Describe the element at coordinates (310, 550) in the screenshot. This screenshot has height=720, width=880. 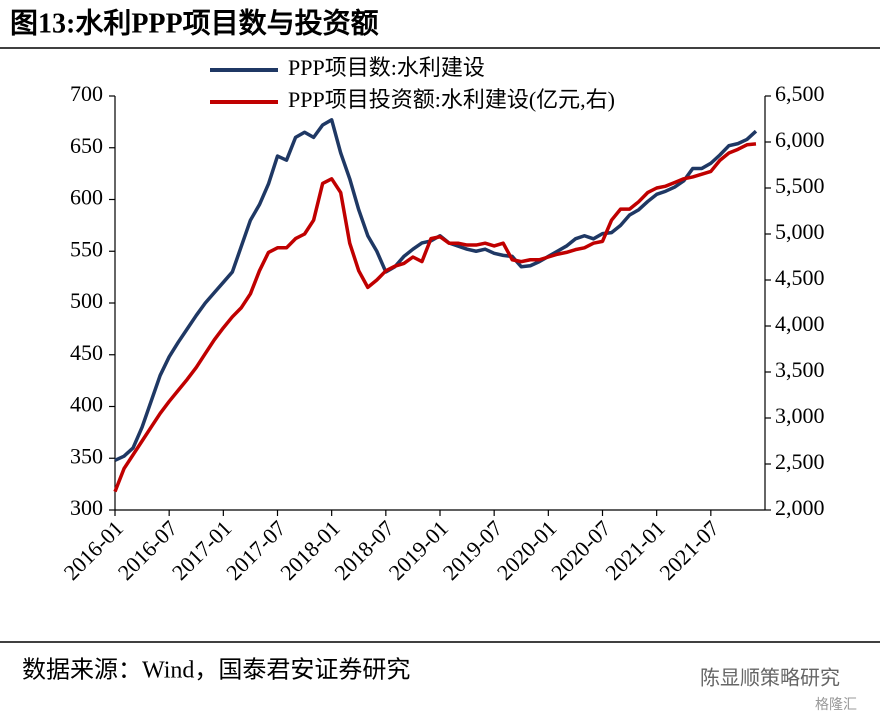
I see `x-tick-label: 2018-01` at that location.